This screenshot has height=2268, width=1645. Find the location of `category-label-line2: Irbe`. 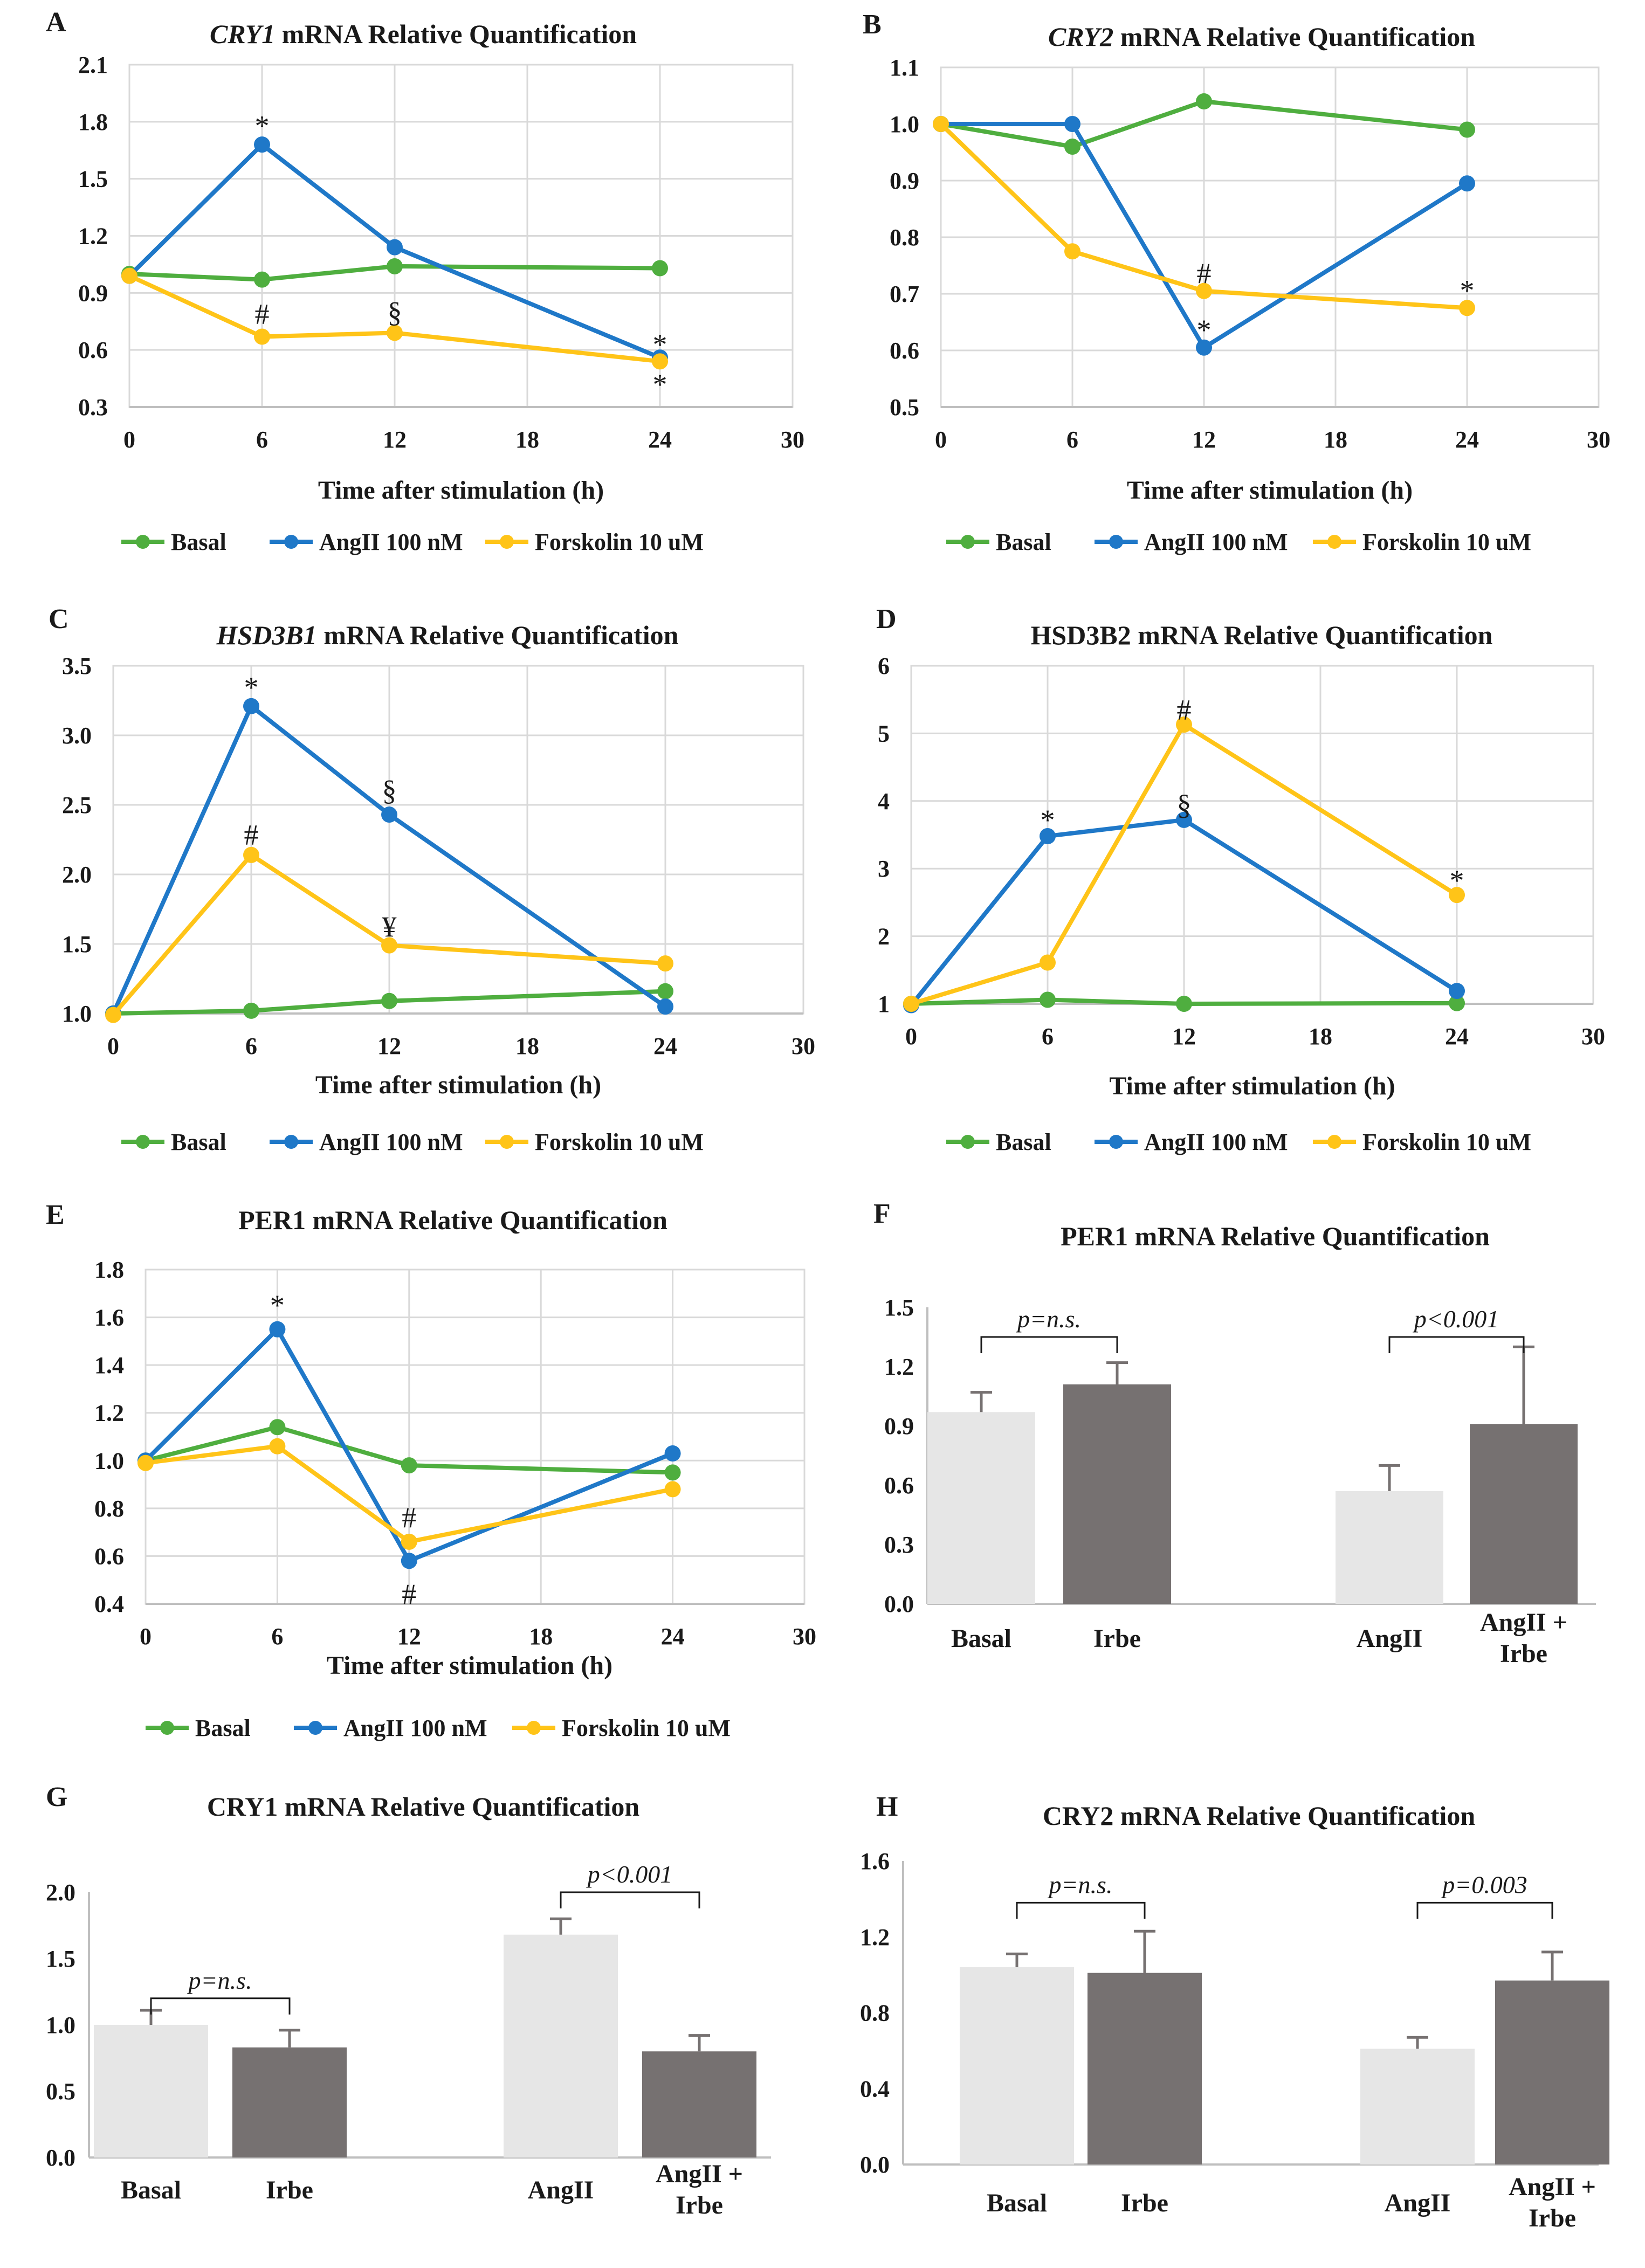

category-label-line2: Irbe is located at coordinates (1552, 2218).